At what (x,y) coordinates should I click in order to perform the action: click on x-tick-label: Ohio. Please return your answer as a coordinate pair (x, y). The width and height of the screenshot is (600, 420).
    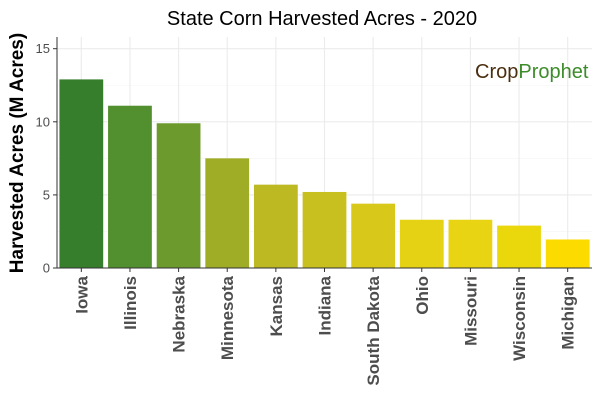
    Looking at the image, I should click on (422, 295).